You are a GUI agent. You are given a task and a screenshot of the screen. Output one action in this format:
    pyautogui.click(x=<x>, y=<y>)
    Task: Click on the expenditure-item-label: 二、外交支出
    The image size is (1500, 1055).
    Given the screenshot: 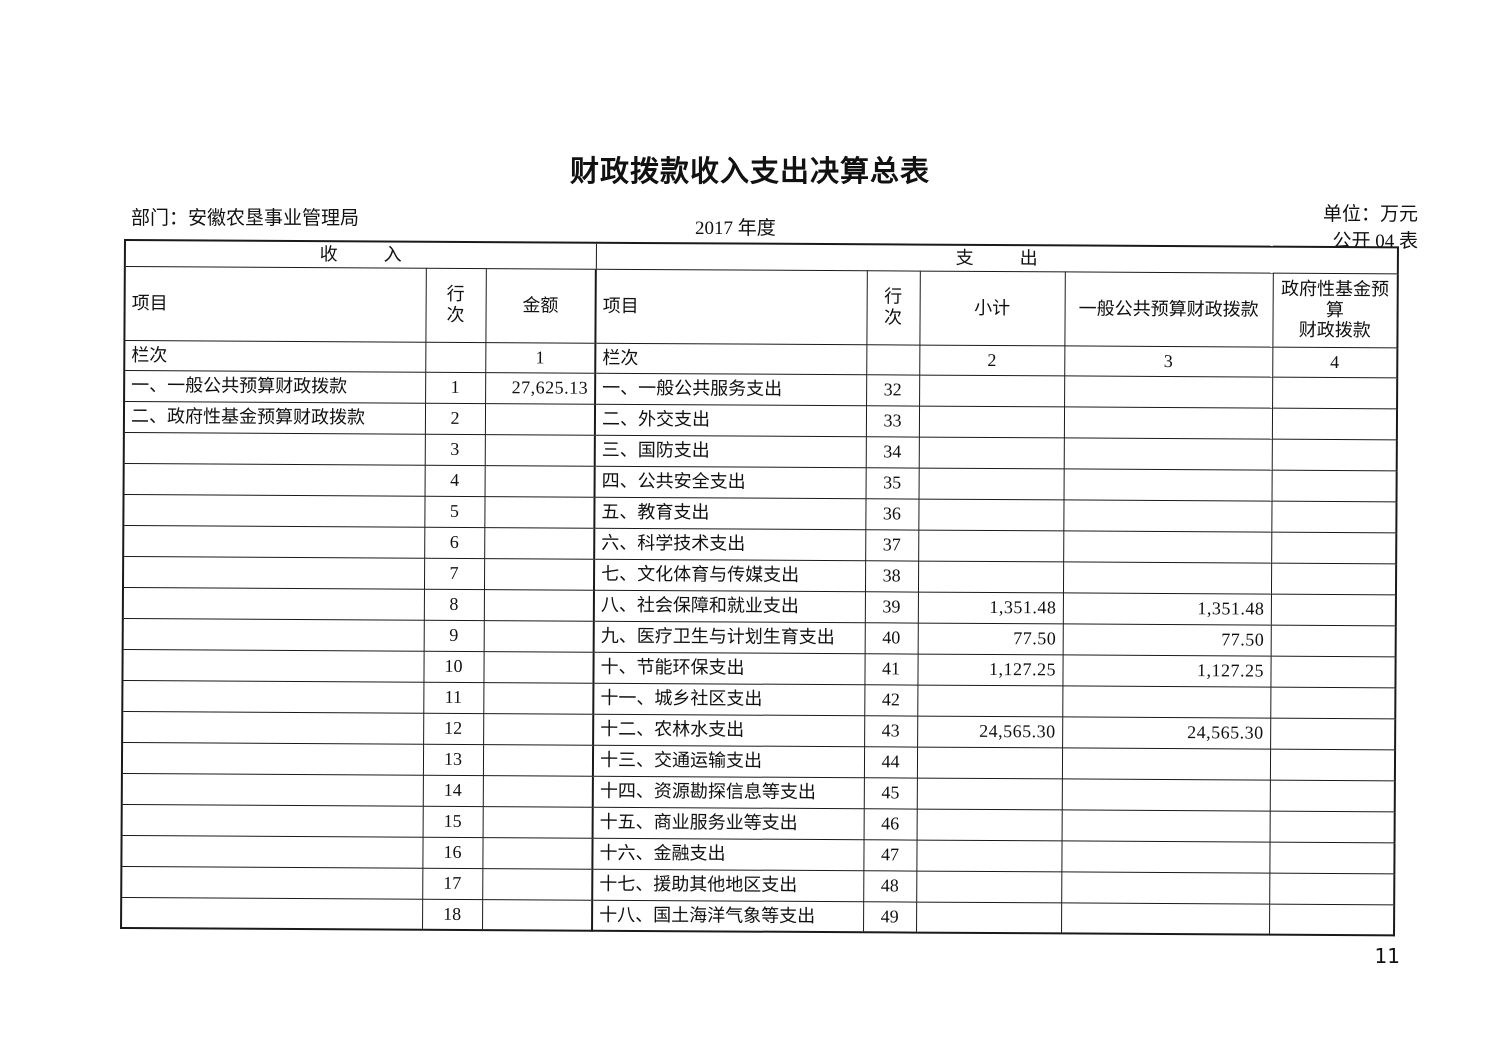 What is the action you would take?
    pyautogui.click(x=730, y=420)
    